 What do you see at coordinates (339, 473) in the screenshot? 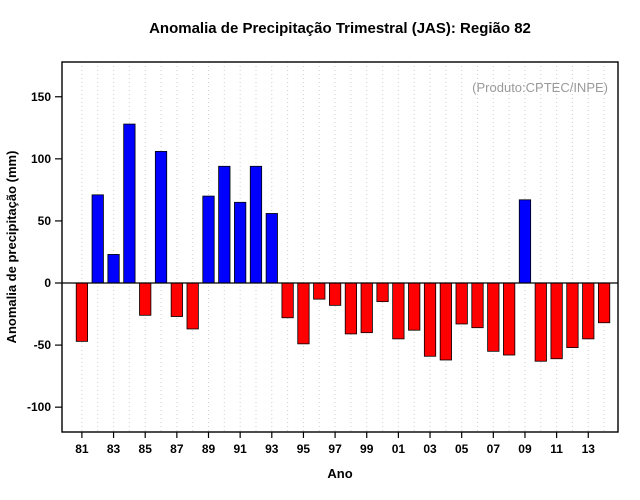
I see `x-axis-label: Ano` at bounding box center [339, 473].